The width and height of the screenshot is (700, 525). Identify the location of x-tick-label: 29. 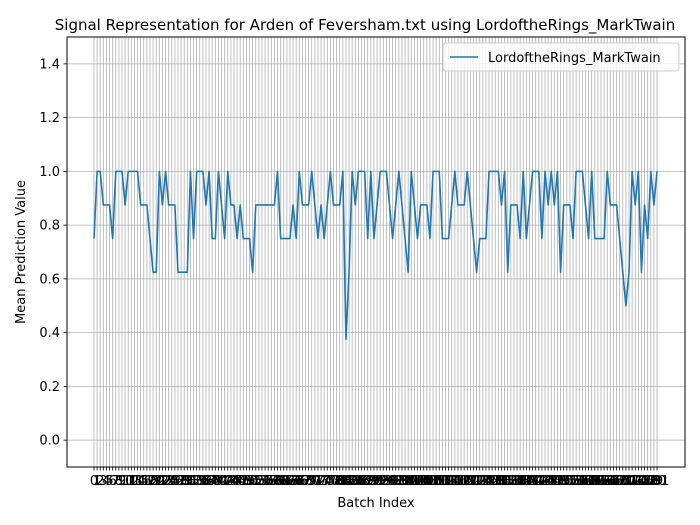
(184, 481).